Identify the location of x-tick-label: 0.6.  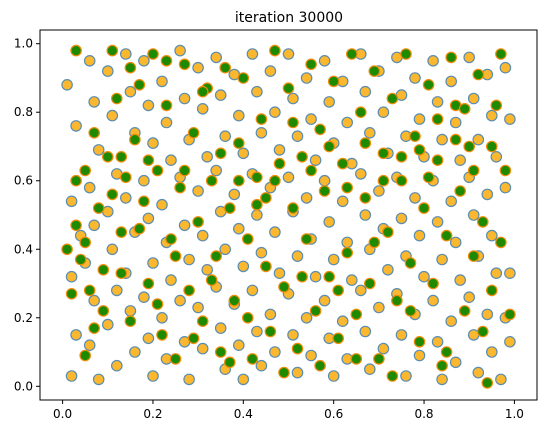
(333, 414).